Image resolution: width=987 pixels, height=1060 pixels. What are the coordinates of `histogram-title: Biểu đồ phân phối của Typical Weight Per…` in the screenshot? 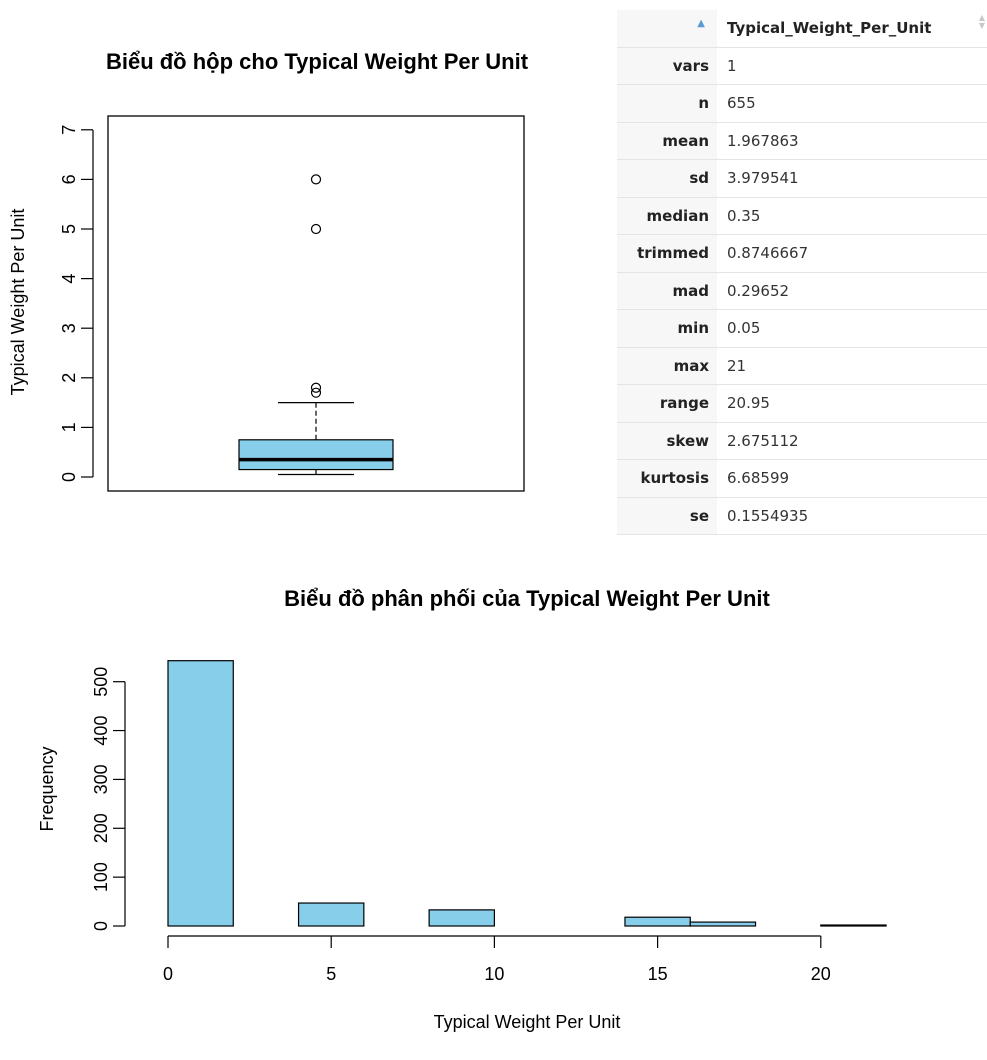 It's located at (527, 598).